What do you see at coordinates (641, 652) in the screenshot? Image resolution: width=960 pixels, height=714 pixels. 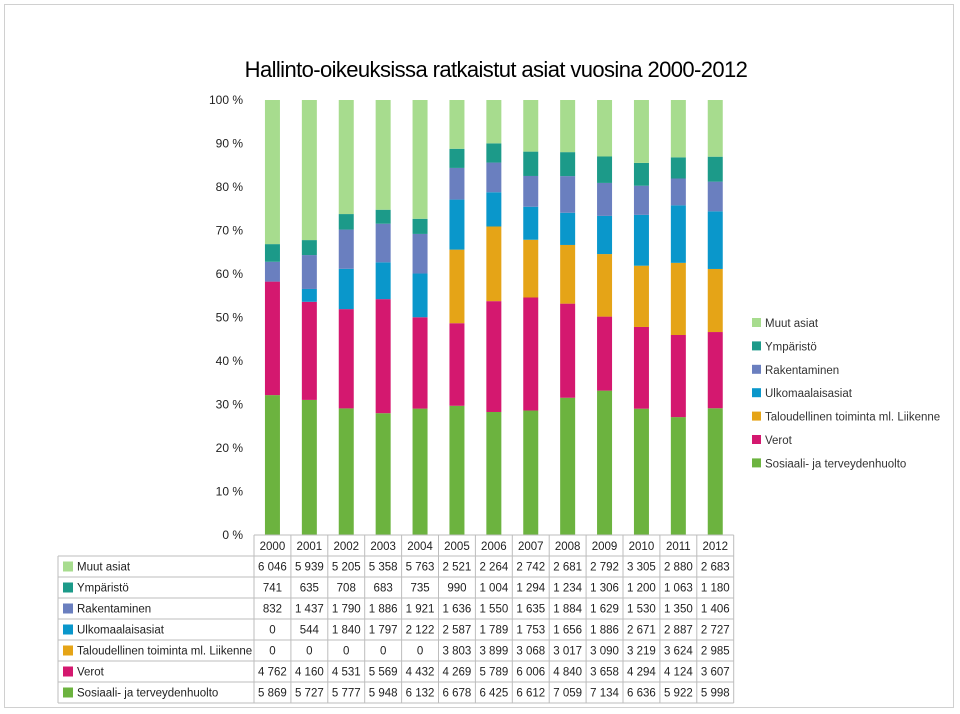 I see `data-label: 3 219` at bounding box center [641, 652].